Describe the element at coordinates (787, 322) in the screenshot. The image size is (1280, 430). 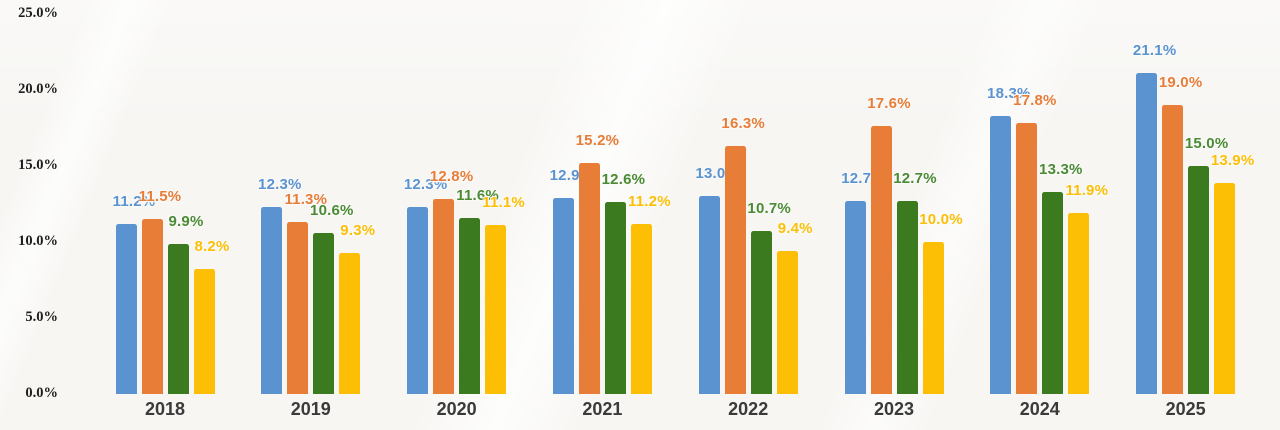
I see `bar-yellow-2022` at that location.